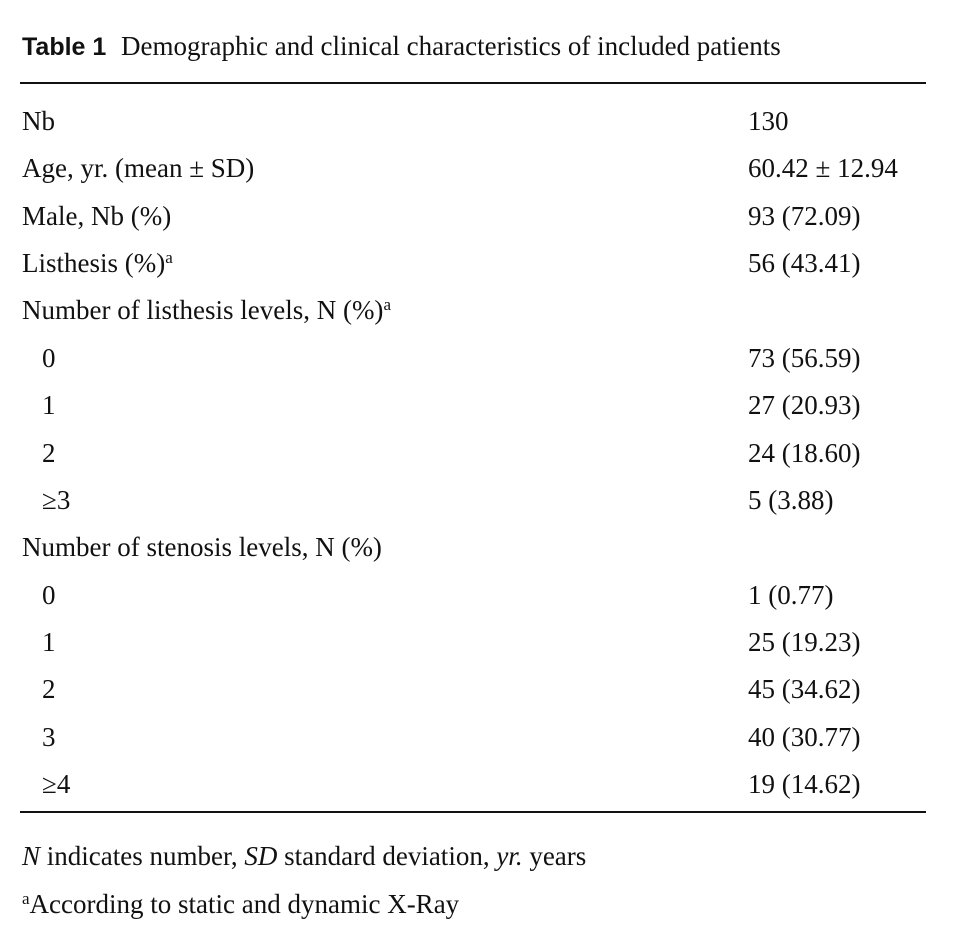  I want to click on row-value: 27 (20.93), so click(804, 405).